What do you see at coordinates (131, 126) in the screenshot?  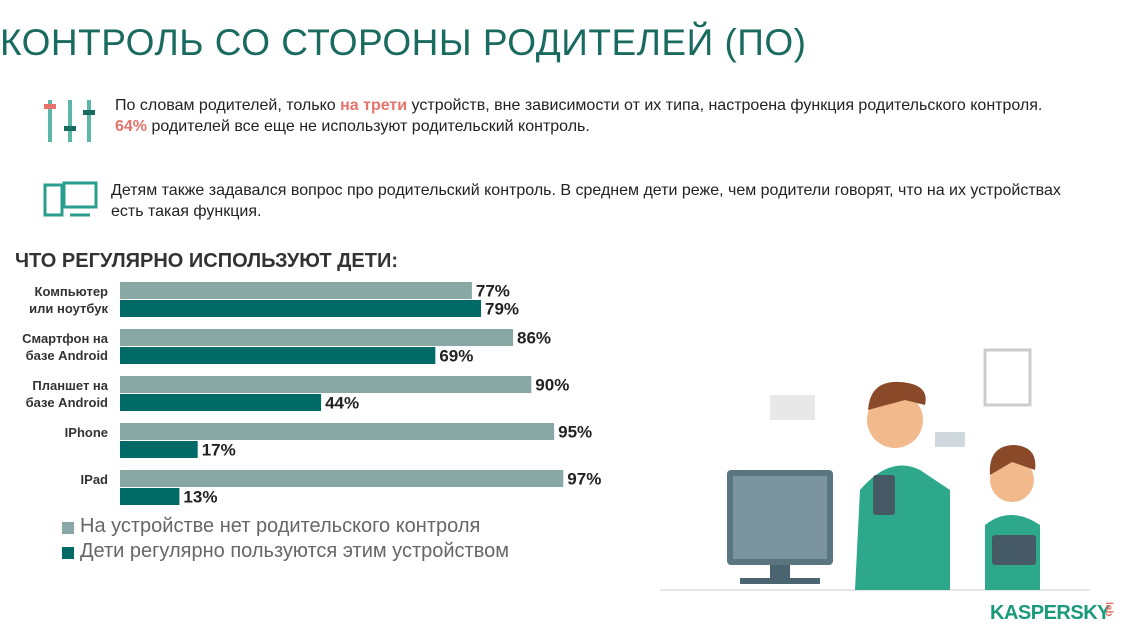 I see `highlight: 64%` at bounding box center [131, 126].